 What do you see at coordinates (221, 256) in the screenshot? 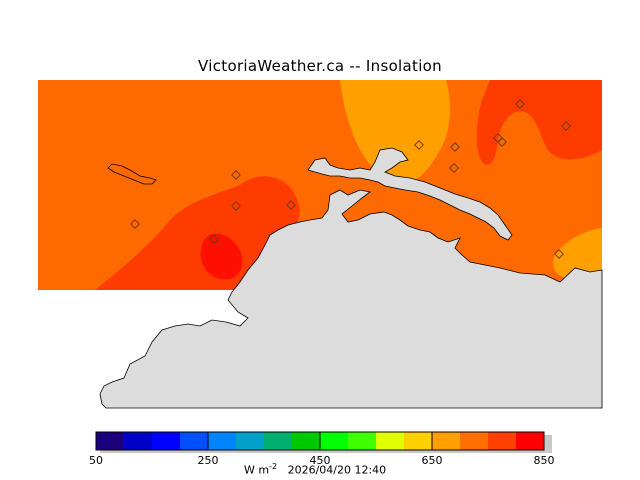
I see `field-peak-region` at bounding box center [221, 256].